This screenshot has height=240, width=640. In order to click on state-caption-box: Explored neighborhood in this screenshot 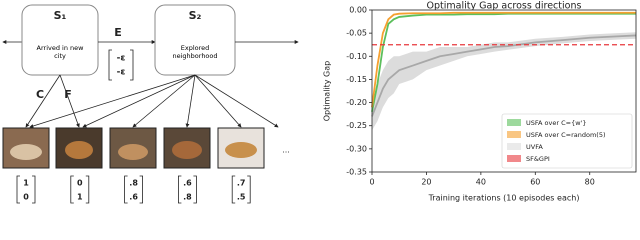, I will do `click(195, 52)`.